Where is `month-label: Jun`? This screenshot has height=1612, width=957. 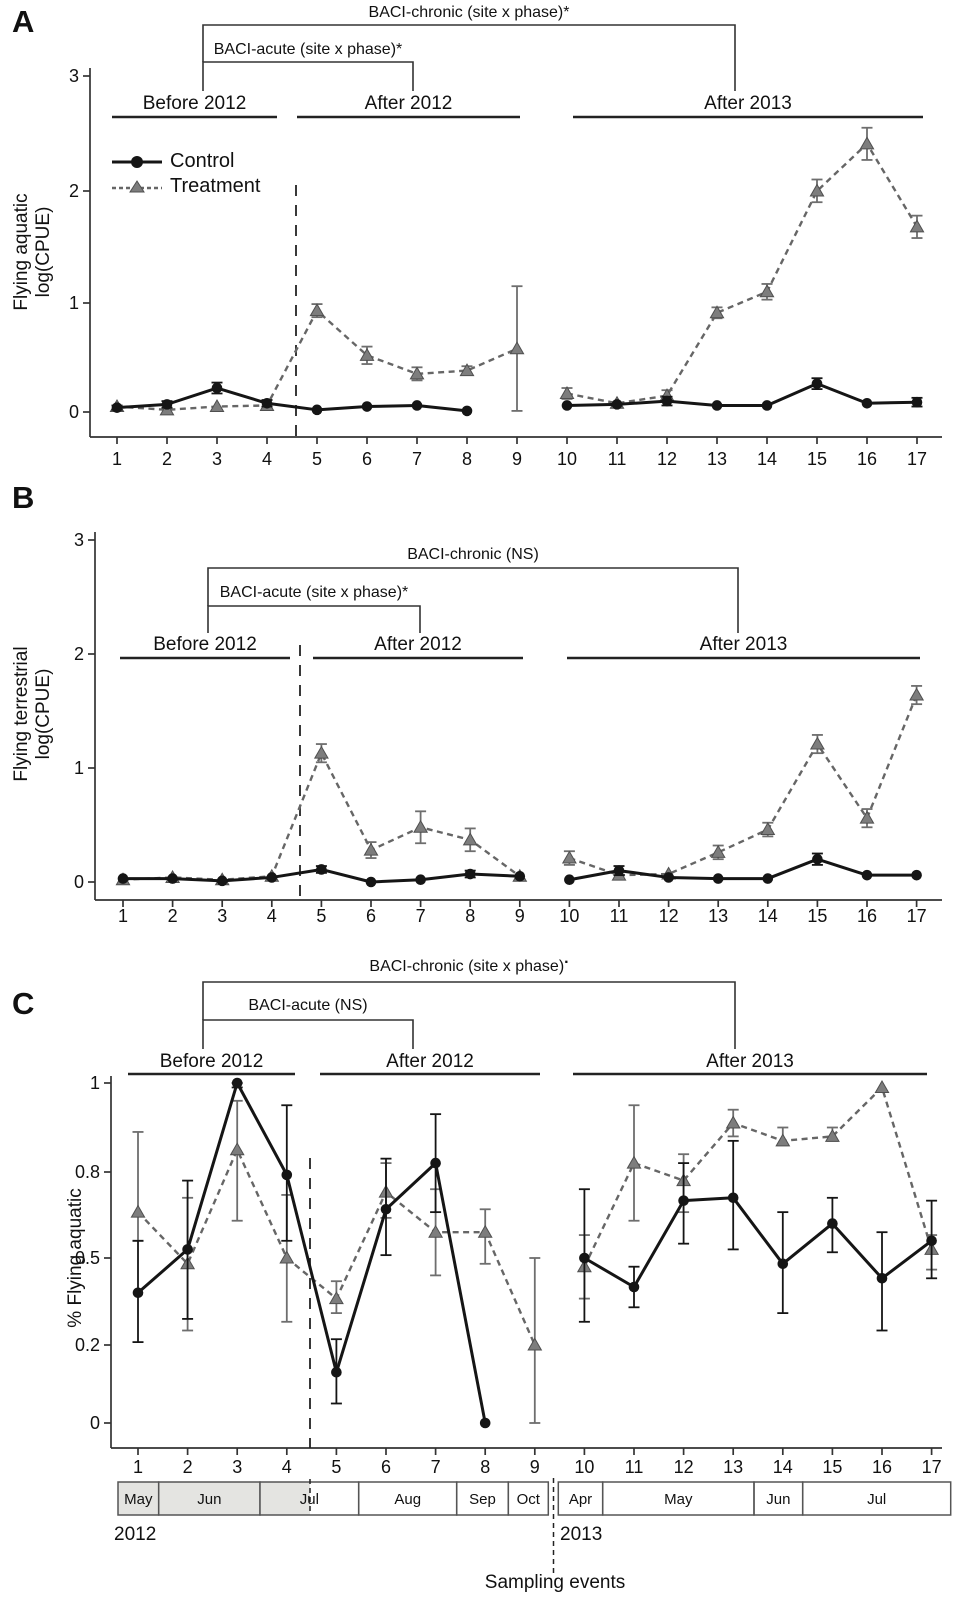 month-label: Jun is located at coordinates (778, 1499).